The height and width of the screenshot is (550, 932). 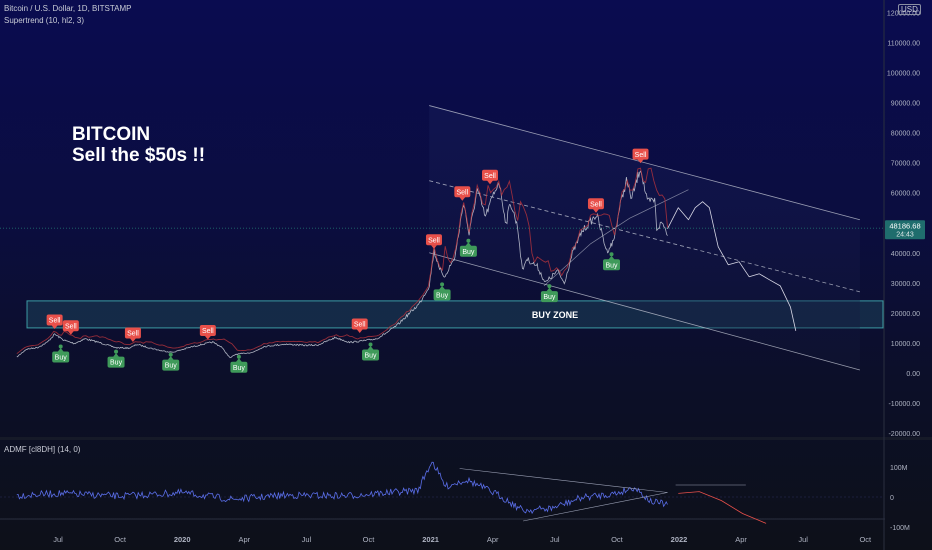 What do you see at coordinates (430, 539) in the screenshot?
I see `time-tick-label: 2021` at bounding box center [430, 539].